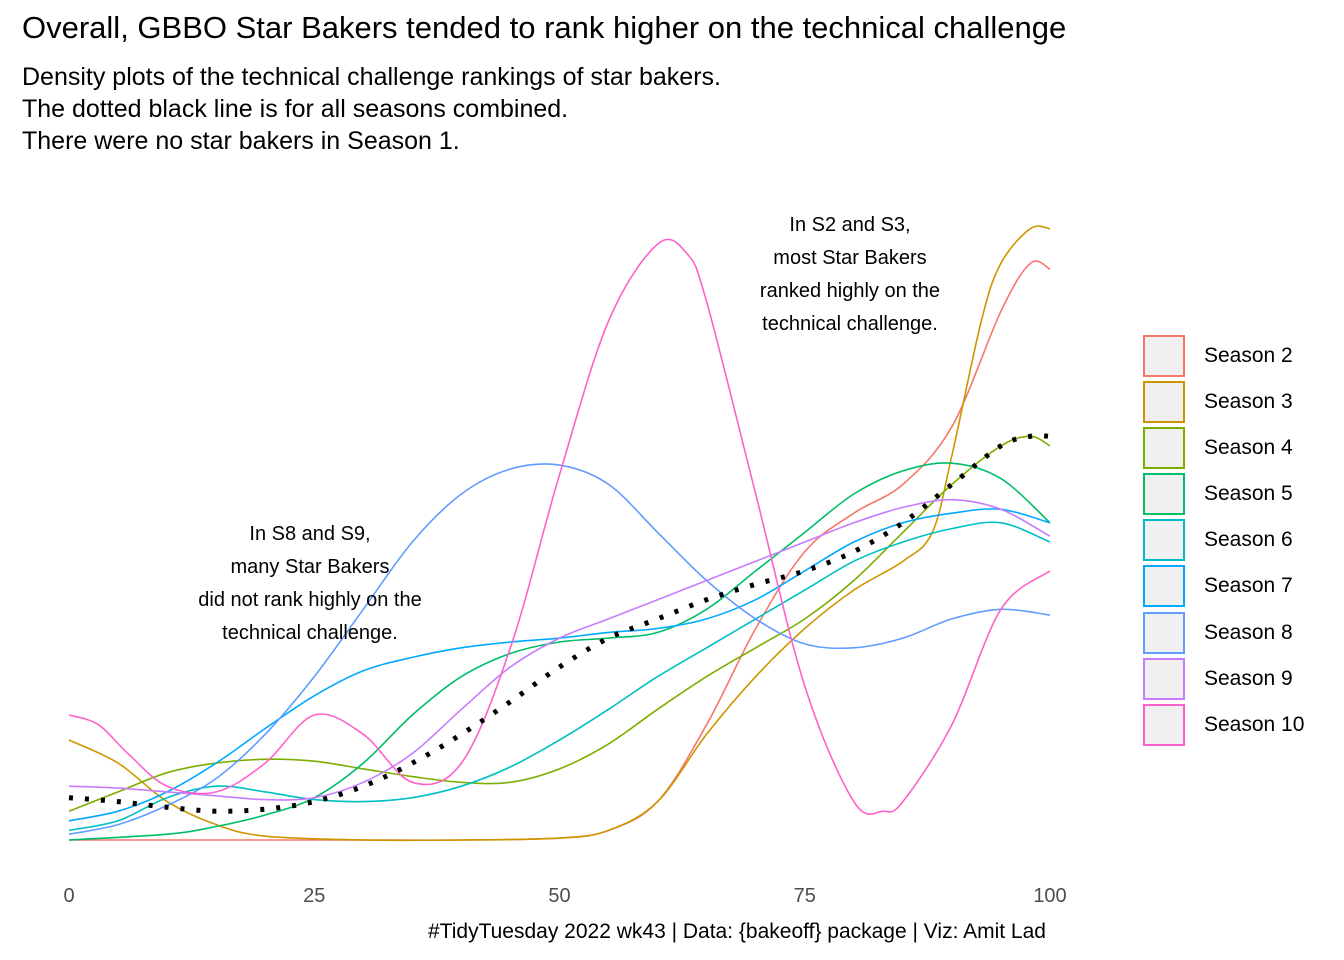 The width and height of the screenshot is (1344, 960). I want to click on legend-label: Season 6, so click(1248, 540).